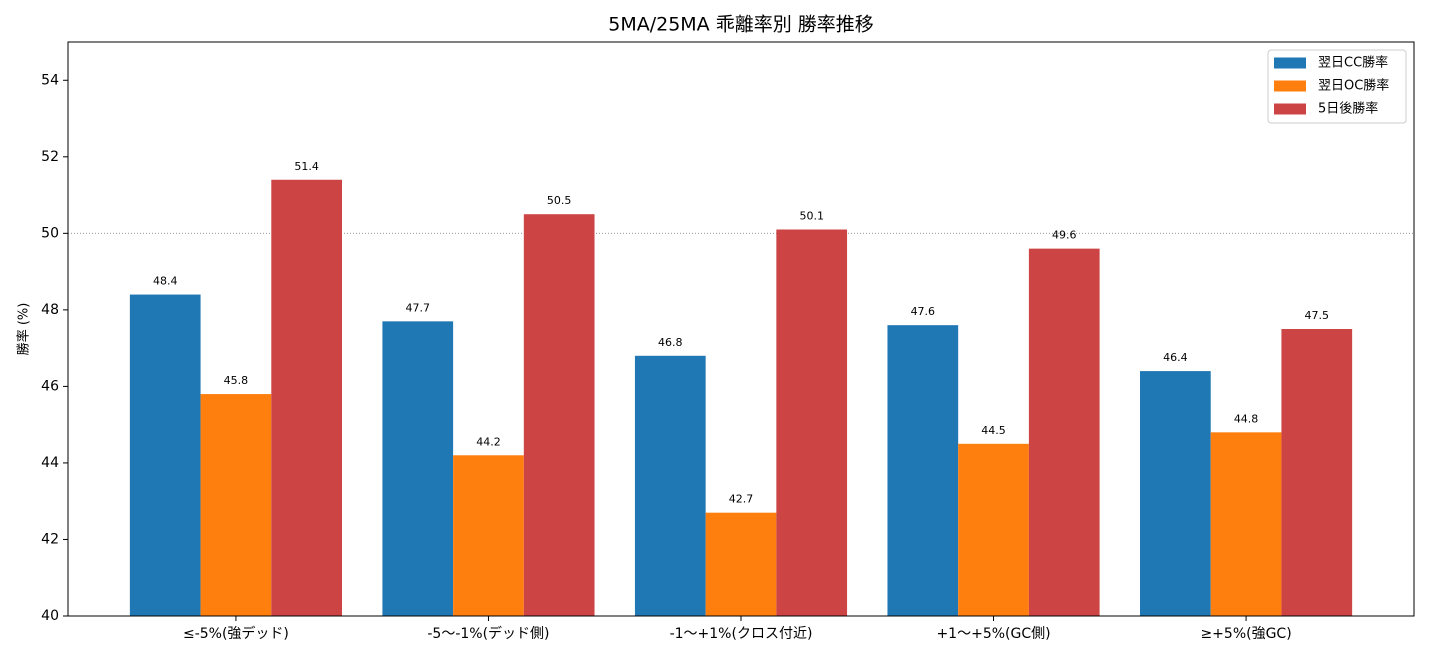 This screenshot has width=1430, height=660. I want to click on value-label: 44.5, so click(993, 430).